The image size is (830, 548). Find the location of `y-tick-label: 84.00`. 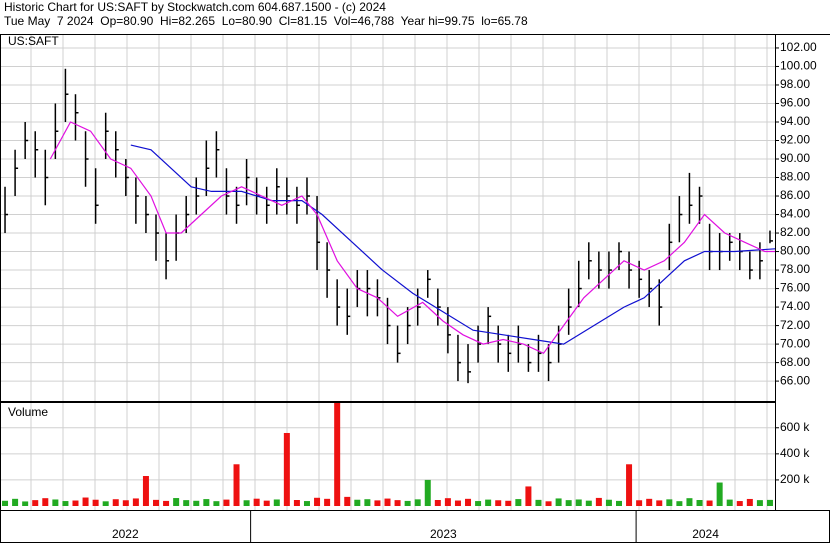

y-tick-label: 84.00 is located at coordinates (795, 214).